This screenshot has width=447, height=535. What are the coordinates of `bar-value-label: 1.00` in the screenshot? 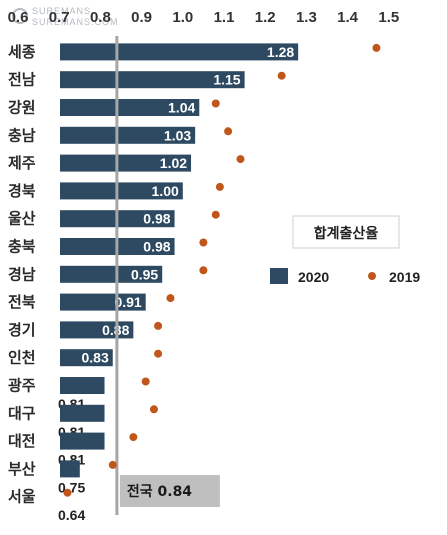 It's located at (165, 191).